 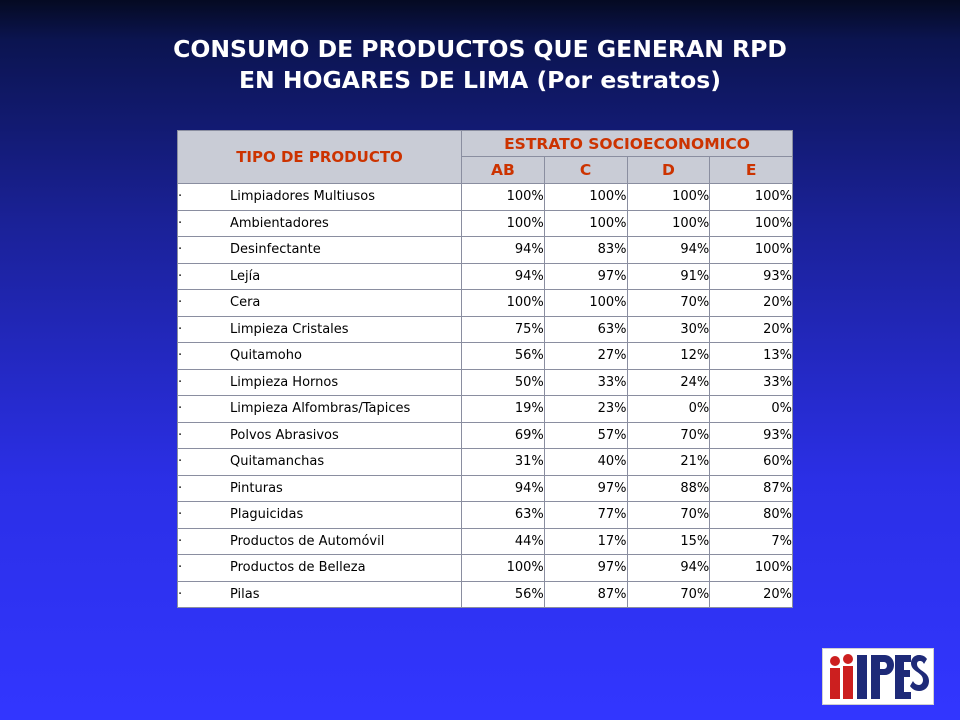 I want to click on table-row: · Productos de Automóvil 44% 17% 15% 7%, so click(x=485, y=541).